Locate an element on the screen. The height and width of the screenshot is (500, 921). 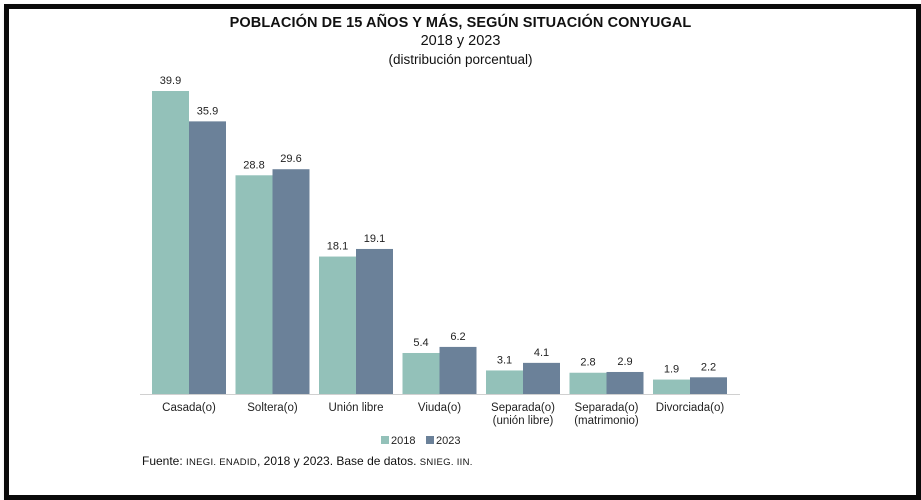
source-database: SNIEG. IIN. is located at coordinates (446, 462).